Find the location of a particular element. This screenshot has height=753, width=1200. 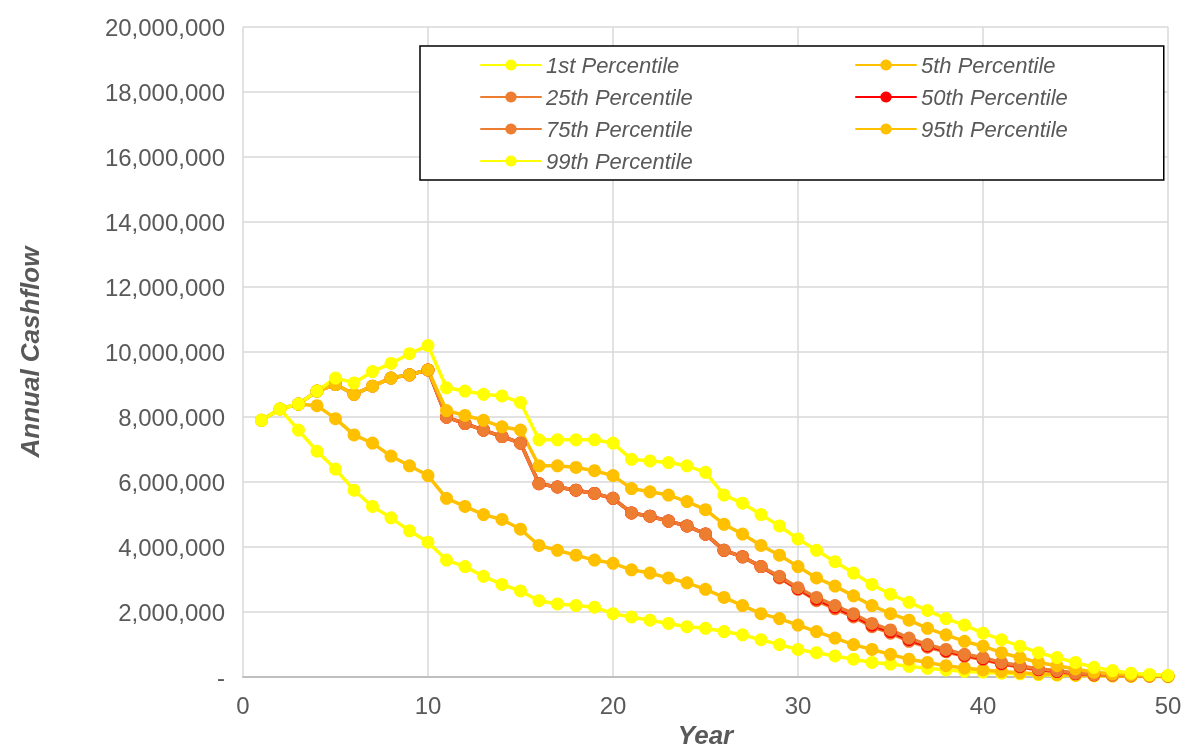

x-tick-label: 0 is located at coordinates (243, 705).